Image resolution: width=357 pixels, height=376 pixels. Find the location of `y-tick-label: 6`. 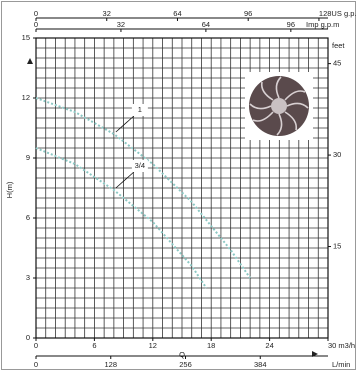

y-tick-label: 6 is located at coordinates (28, 217).